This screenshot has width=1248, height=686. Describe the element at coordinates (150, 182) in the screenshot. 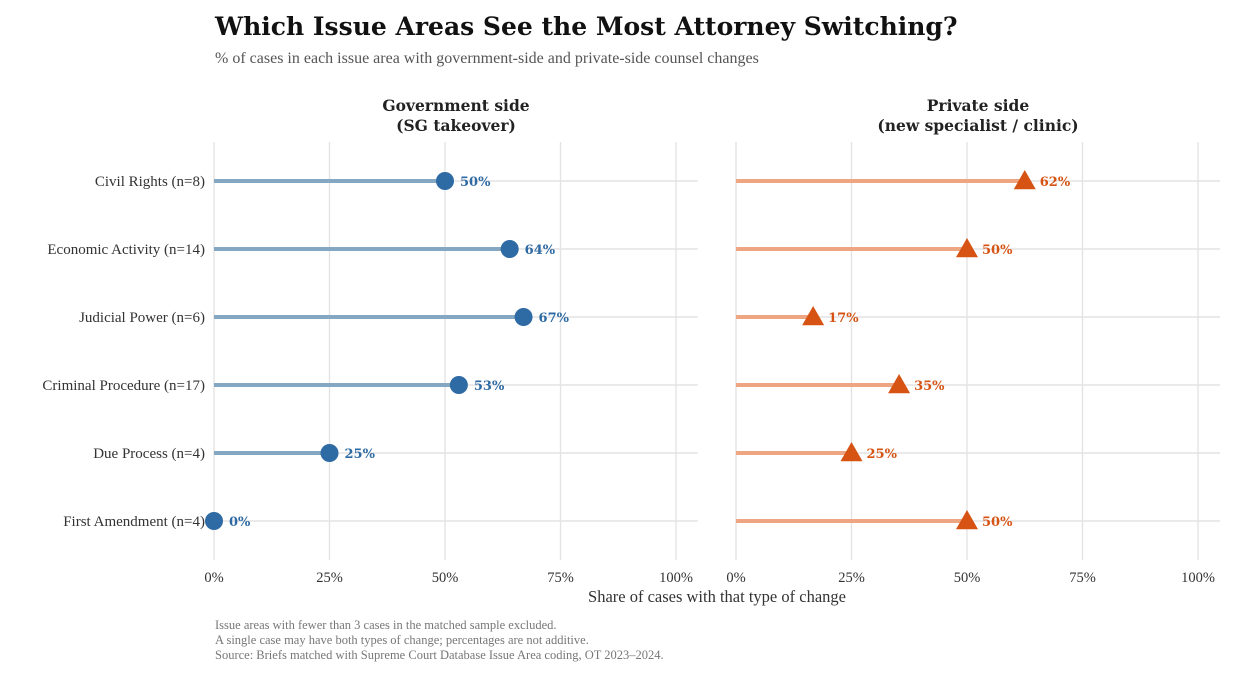

I see `category-label: Civil Rights (n=8)` at that location.